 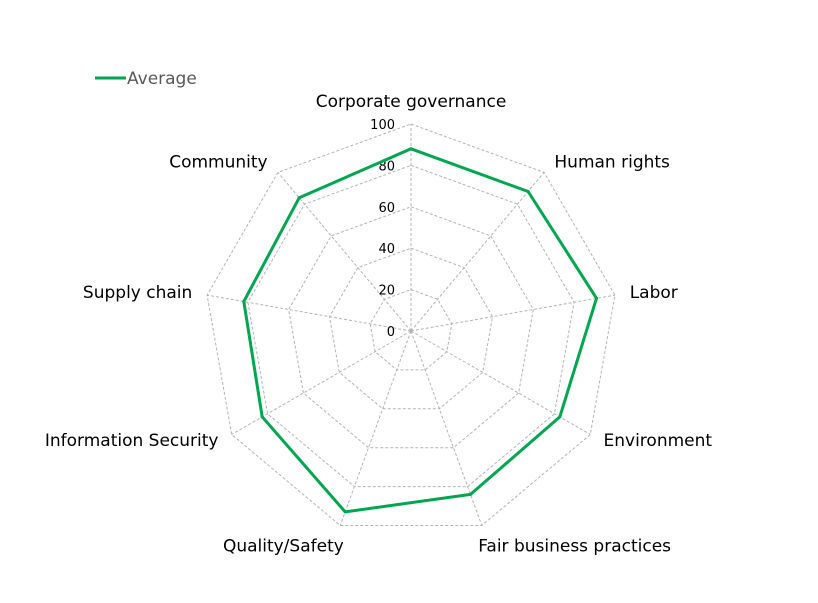 I want to click on tick-label: 80, so click(x=386, y=166).